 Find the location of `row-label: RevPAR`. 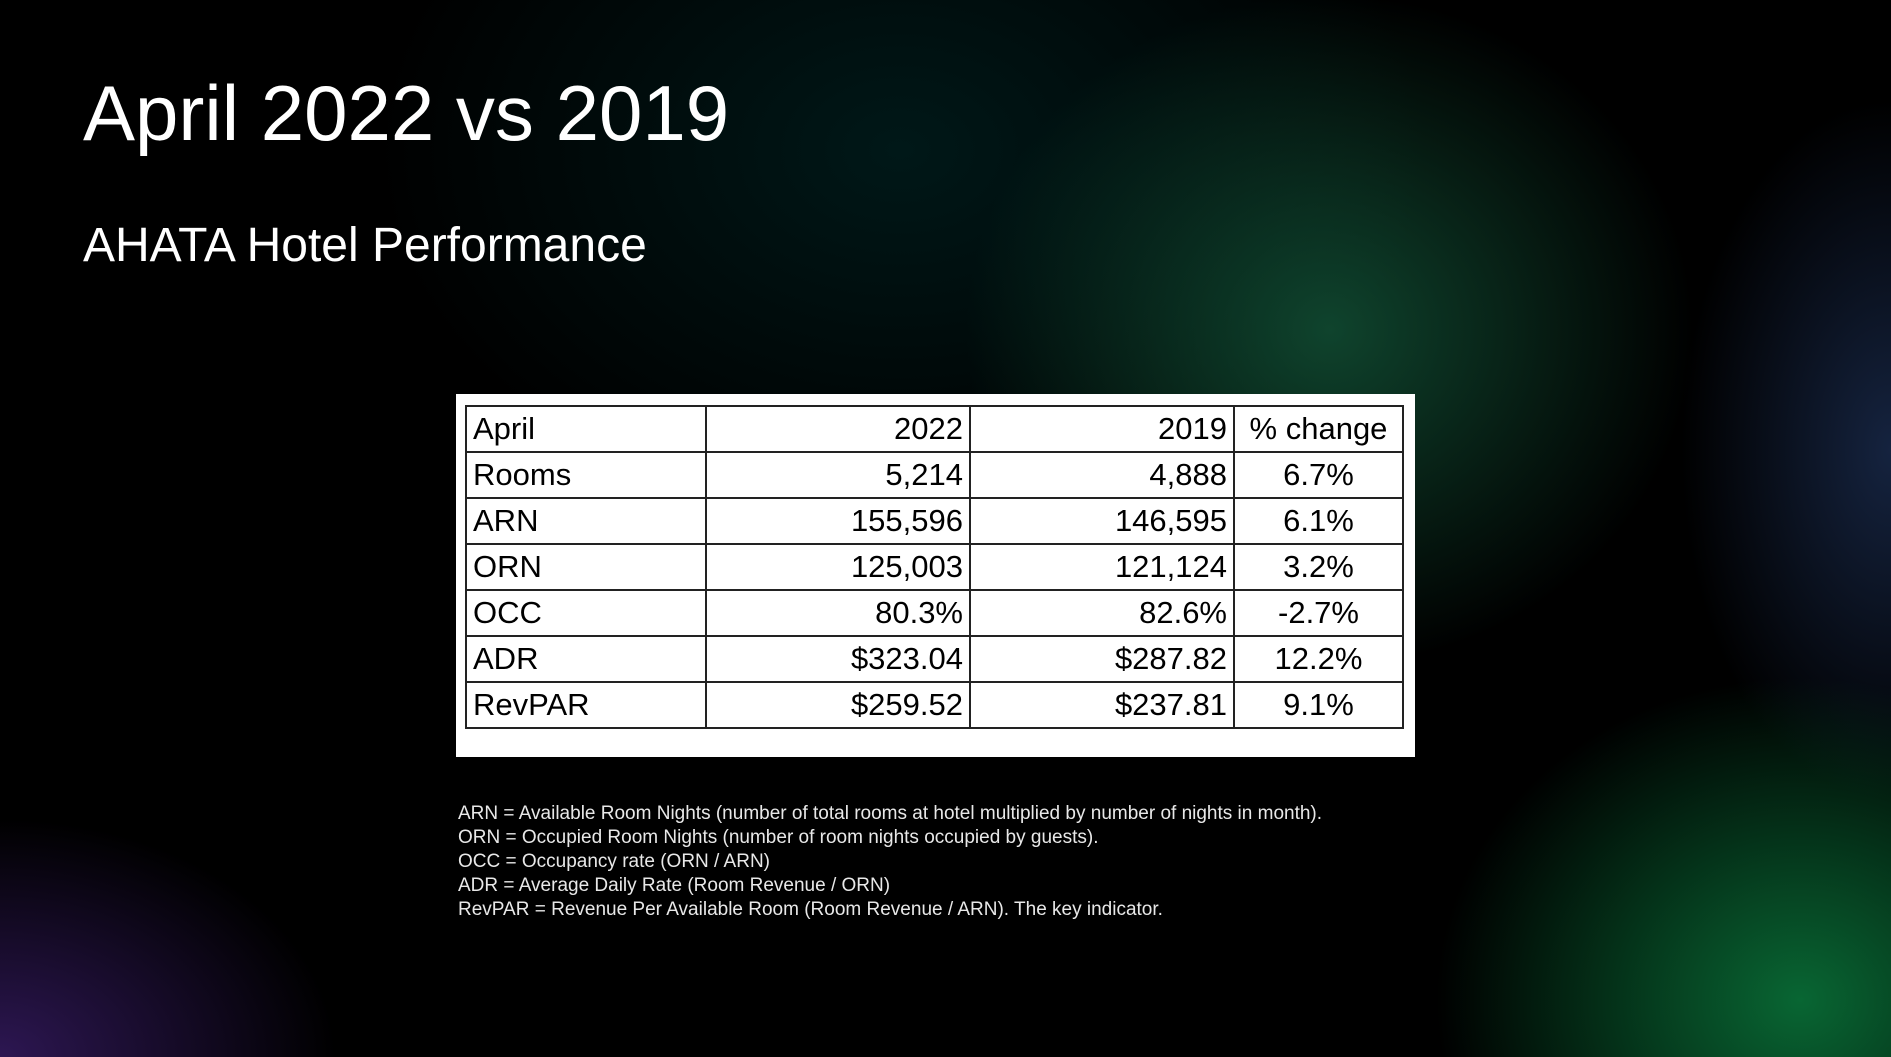

row-label: RevPAR is located at coordinates (586, 705).